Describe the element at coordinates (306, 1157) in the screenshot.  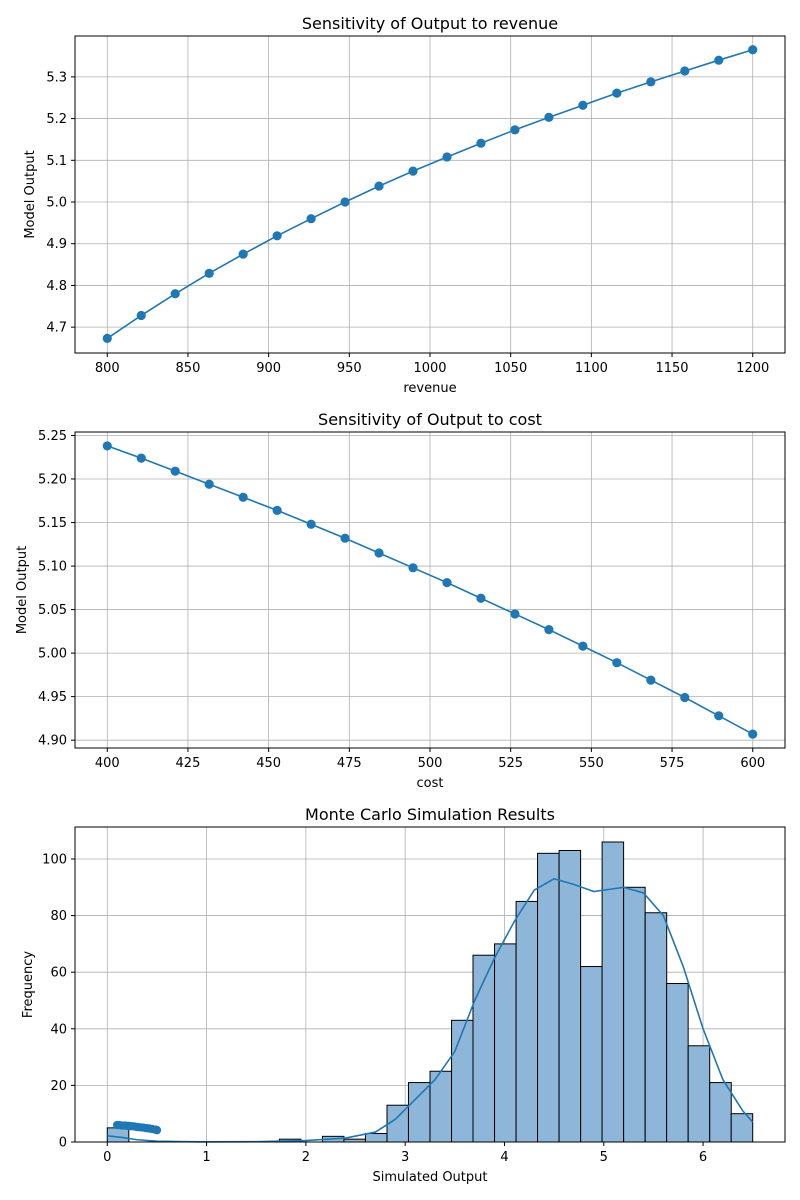
I see `x-tick-label: 2` at that location.